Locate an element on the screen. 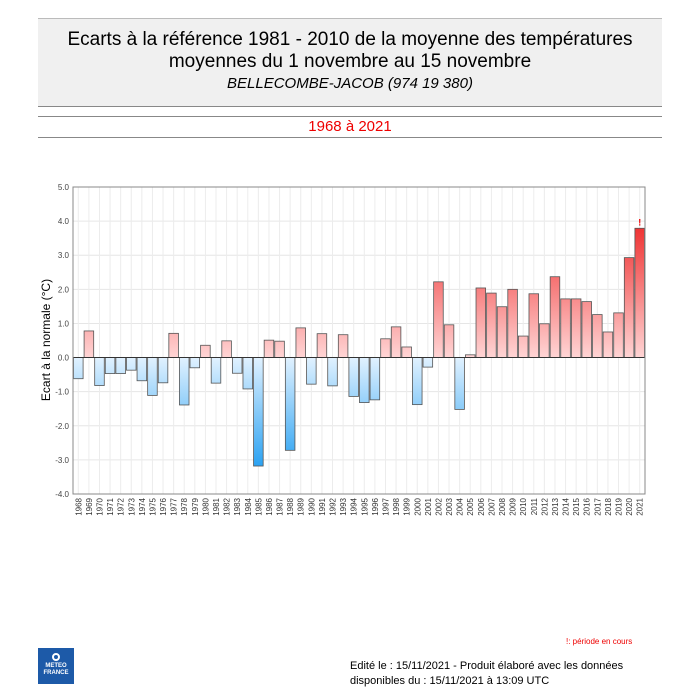 This screenshot has height=700, width=700. bar-1995 is located at coordinates (364, 380).